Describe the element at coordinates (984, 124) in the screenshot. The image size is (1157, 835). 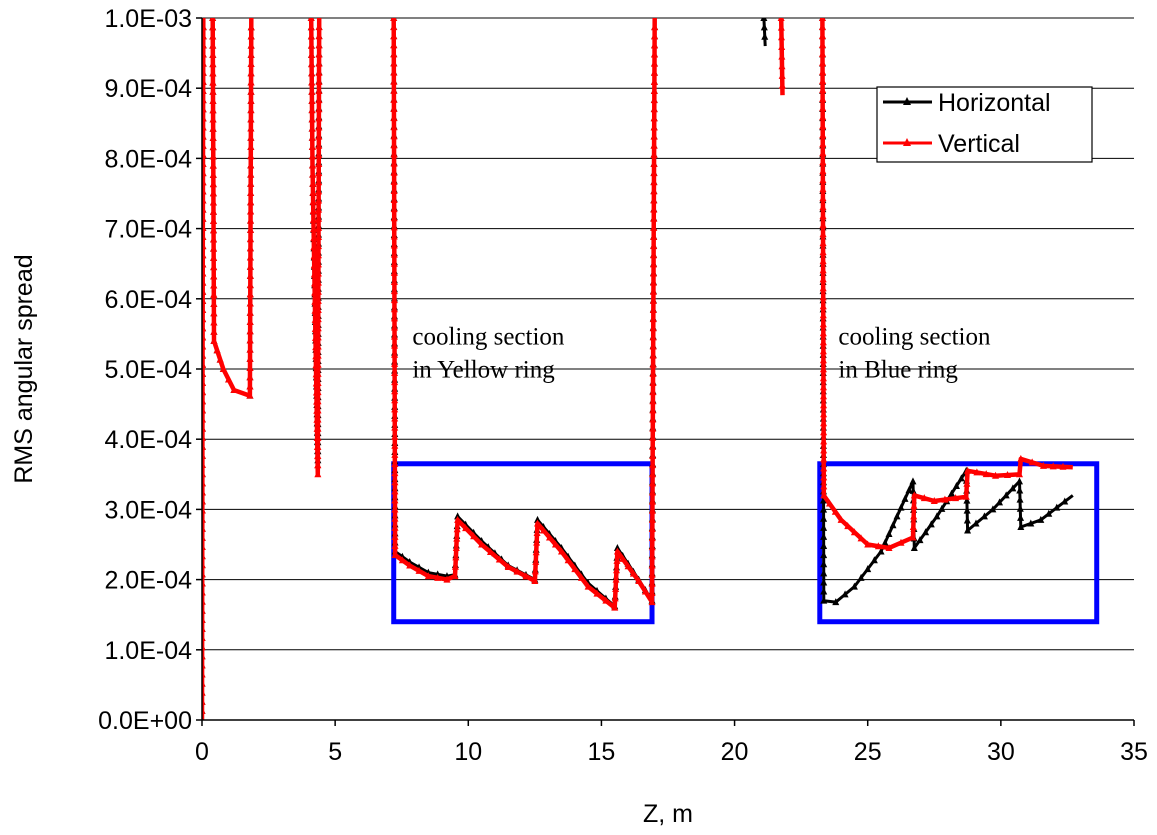
I see `legend: Horizontal Vertical` at that location.